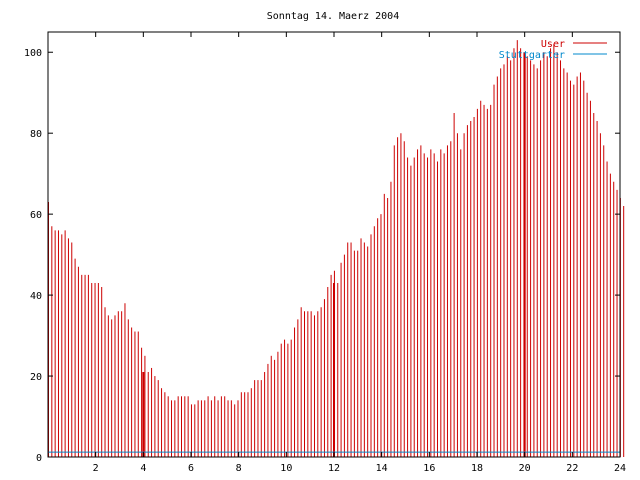  What do you see at coordinates (36, 377) in the screenshot?
I see `y-tick-label: 20` at bounding box center [36, 377].